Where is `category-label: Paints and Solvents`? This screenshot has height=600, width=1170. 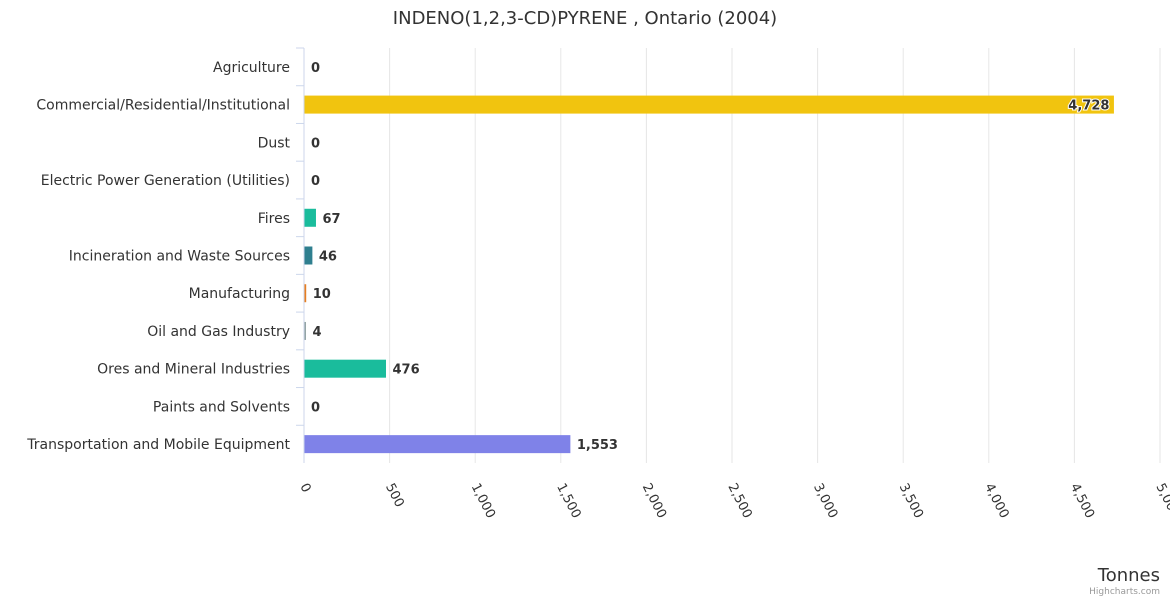 category-label: Paints and Solvents is located at coordinates (221, 407).